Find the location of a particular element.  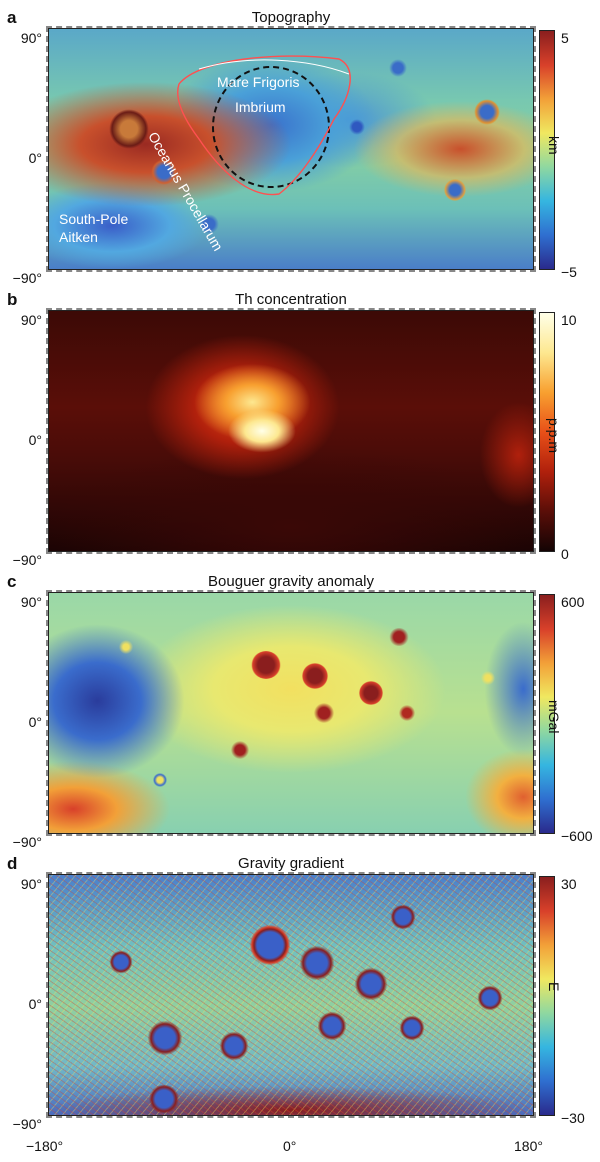

lon-label-west: −180° is located at coordinates (45, 1146).